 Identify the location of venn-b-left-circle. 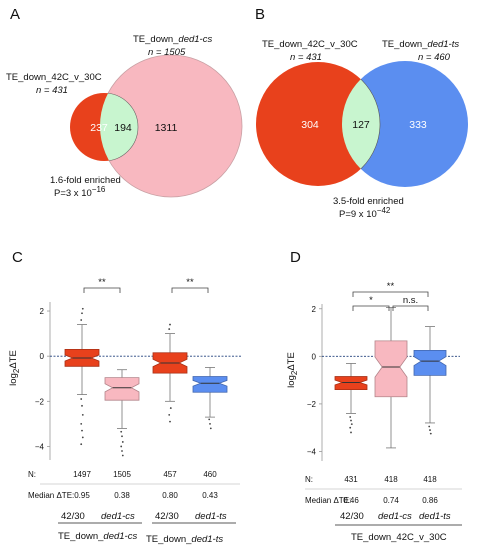
(318, 124).